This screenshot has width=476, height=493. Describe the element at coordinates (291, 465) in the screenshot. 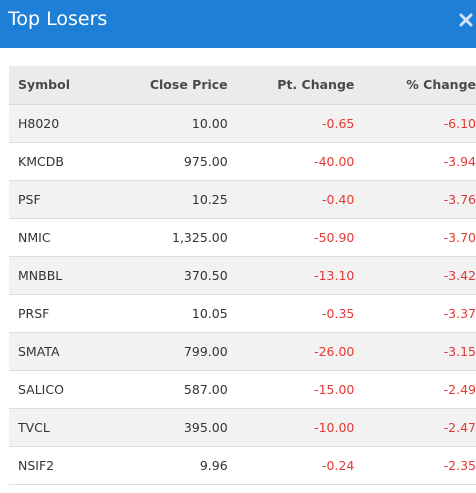

I see `pt-change-cell: -0.24` at that location.